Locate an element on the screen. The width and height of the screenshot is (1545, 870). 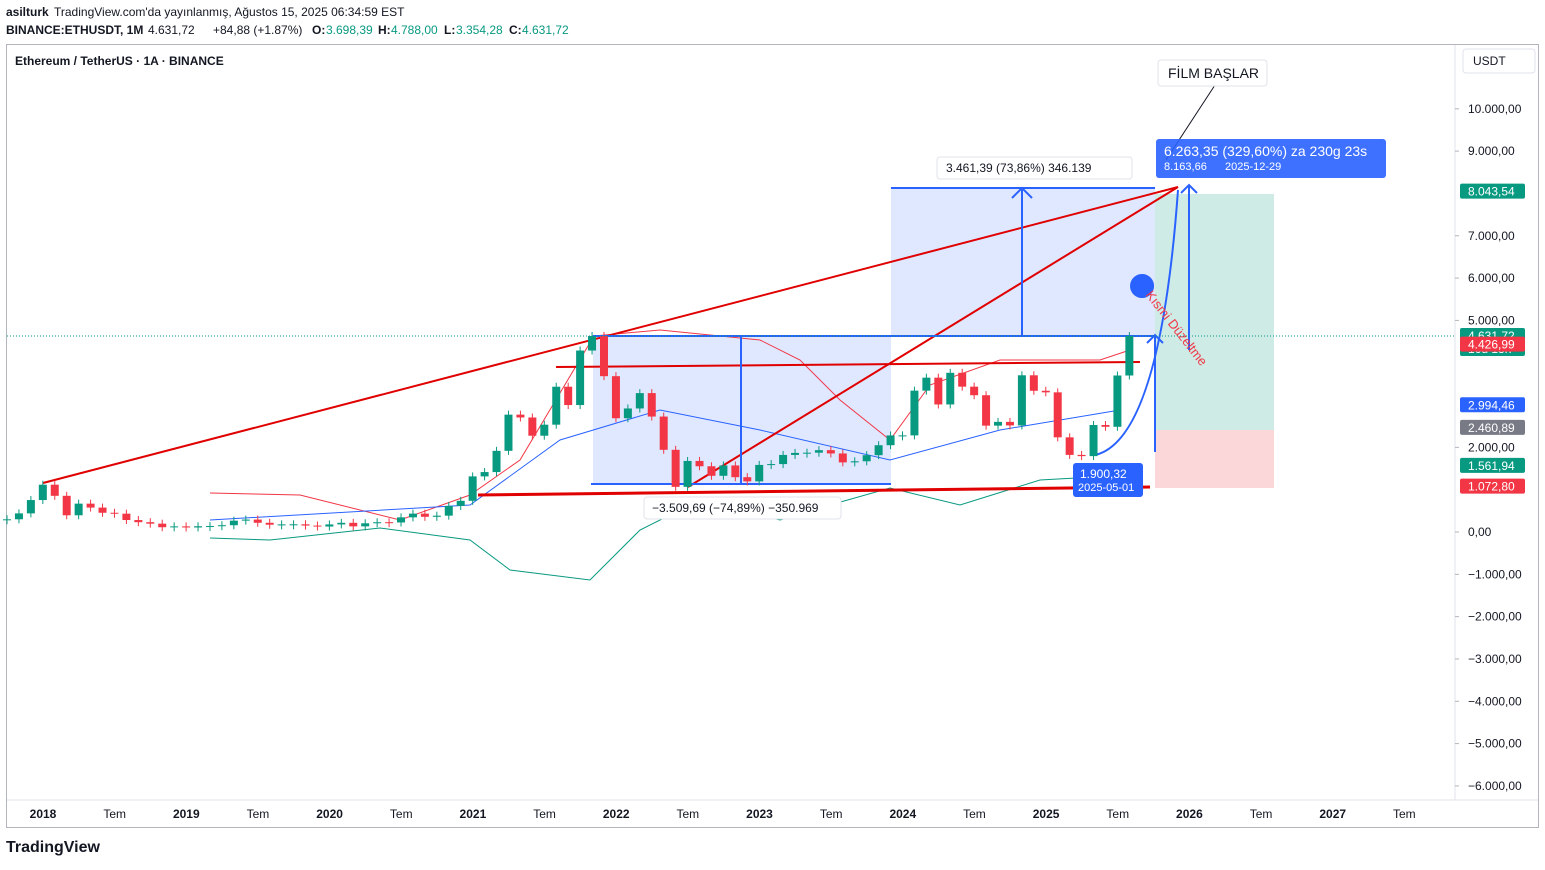
h-label: H: is located at coordinates (384, 30).